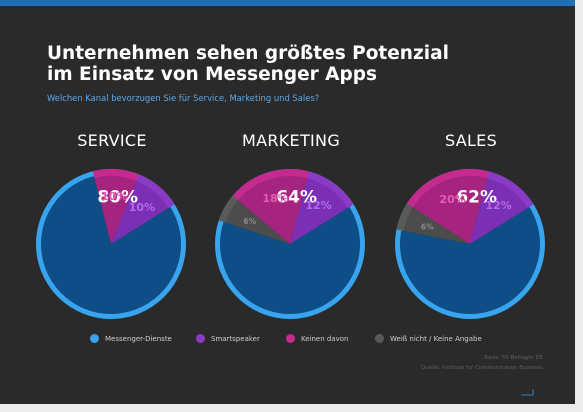 The width and height of the screenshot is (583, 412). I want to click on pie-label-marketing-messenger: 64%, so click(296, 197).